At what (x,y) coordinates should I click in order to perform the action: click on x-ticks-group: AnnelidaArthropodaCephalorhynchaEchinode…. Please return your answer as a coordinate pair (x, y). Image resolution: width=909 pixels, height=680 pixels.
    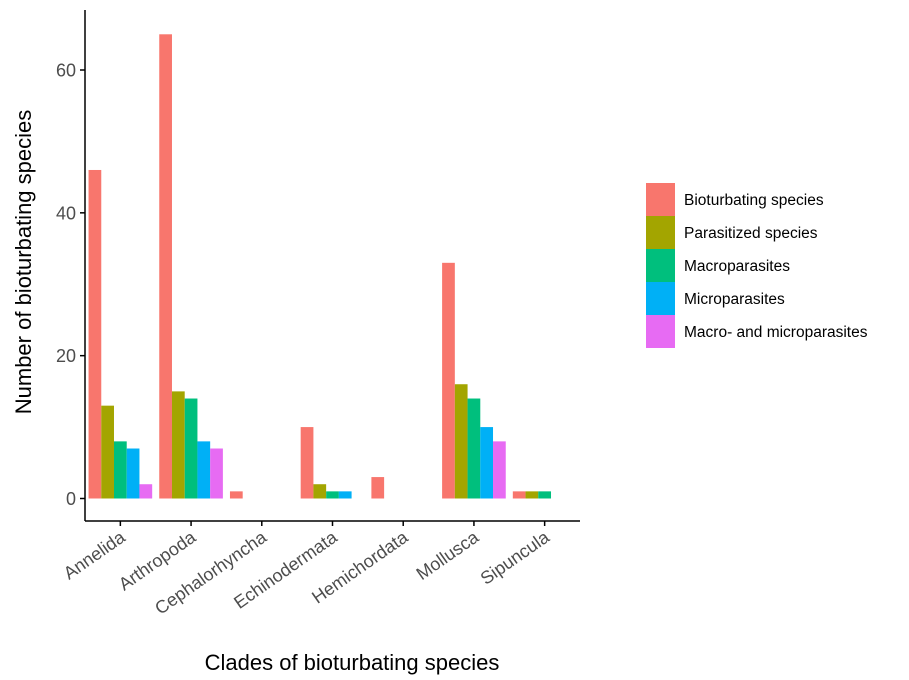
    Looking at the image, I should click on (307, 569).